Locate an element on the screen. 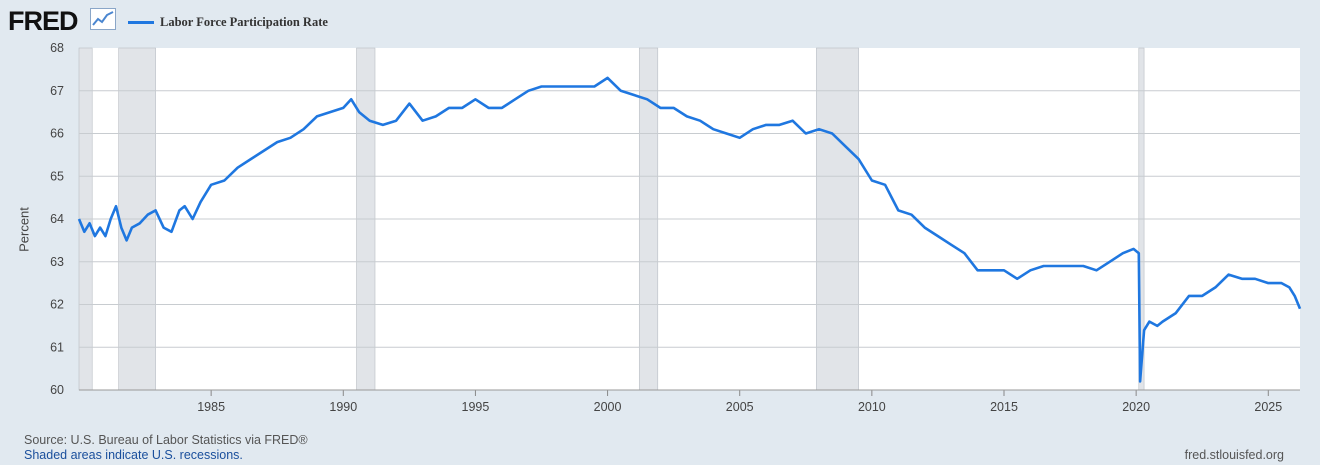 The height and width of the screenshot is (465, 1320). x-tick-label-2005: 2005 is located at coordinates (740, 407).